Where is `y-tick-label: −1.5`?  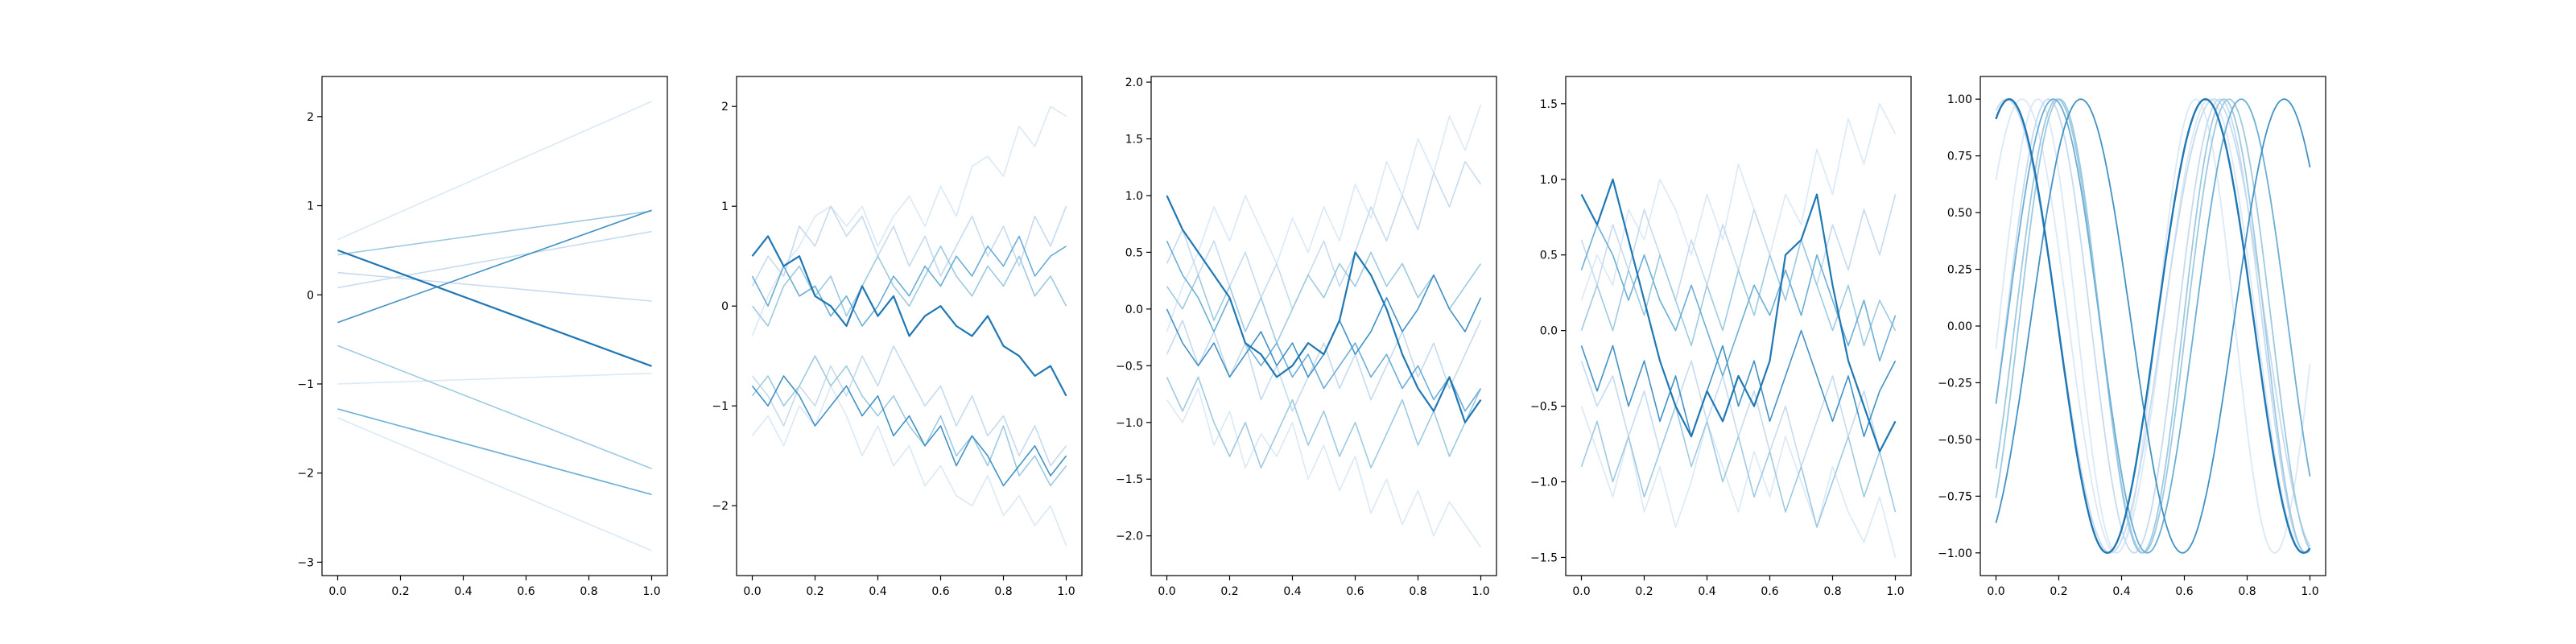 y-tick-label: −1.5 is located at coordinates (1544, 557).